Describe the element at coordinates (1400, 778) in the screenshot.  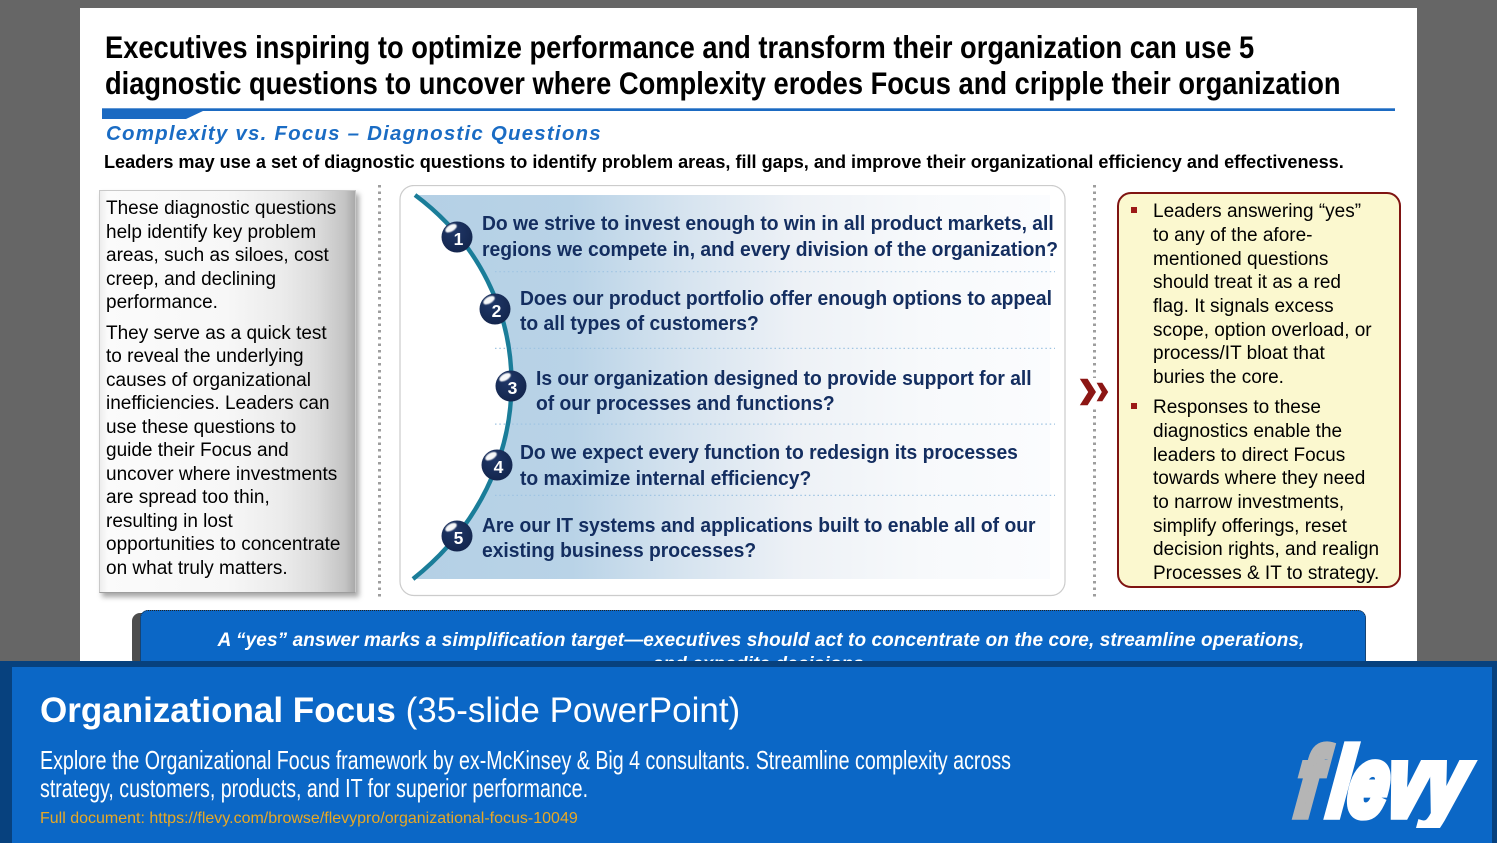
I see `svg-text: levy` at that location.